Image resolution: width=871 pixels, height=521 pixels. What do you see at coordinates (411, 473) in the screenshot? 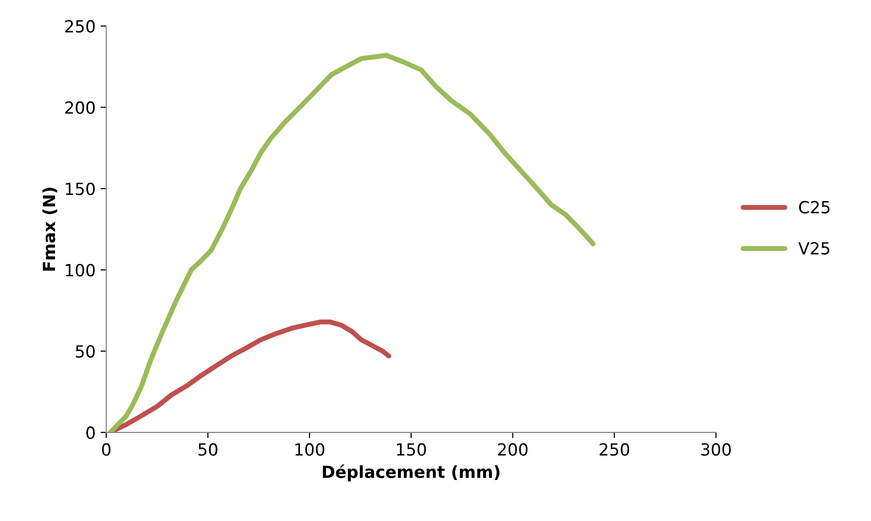
I see `x-axis-title: Déplacement (mm)` at bounding box center [411, 473].